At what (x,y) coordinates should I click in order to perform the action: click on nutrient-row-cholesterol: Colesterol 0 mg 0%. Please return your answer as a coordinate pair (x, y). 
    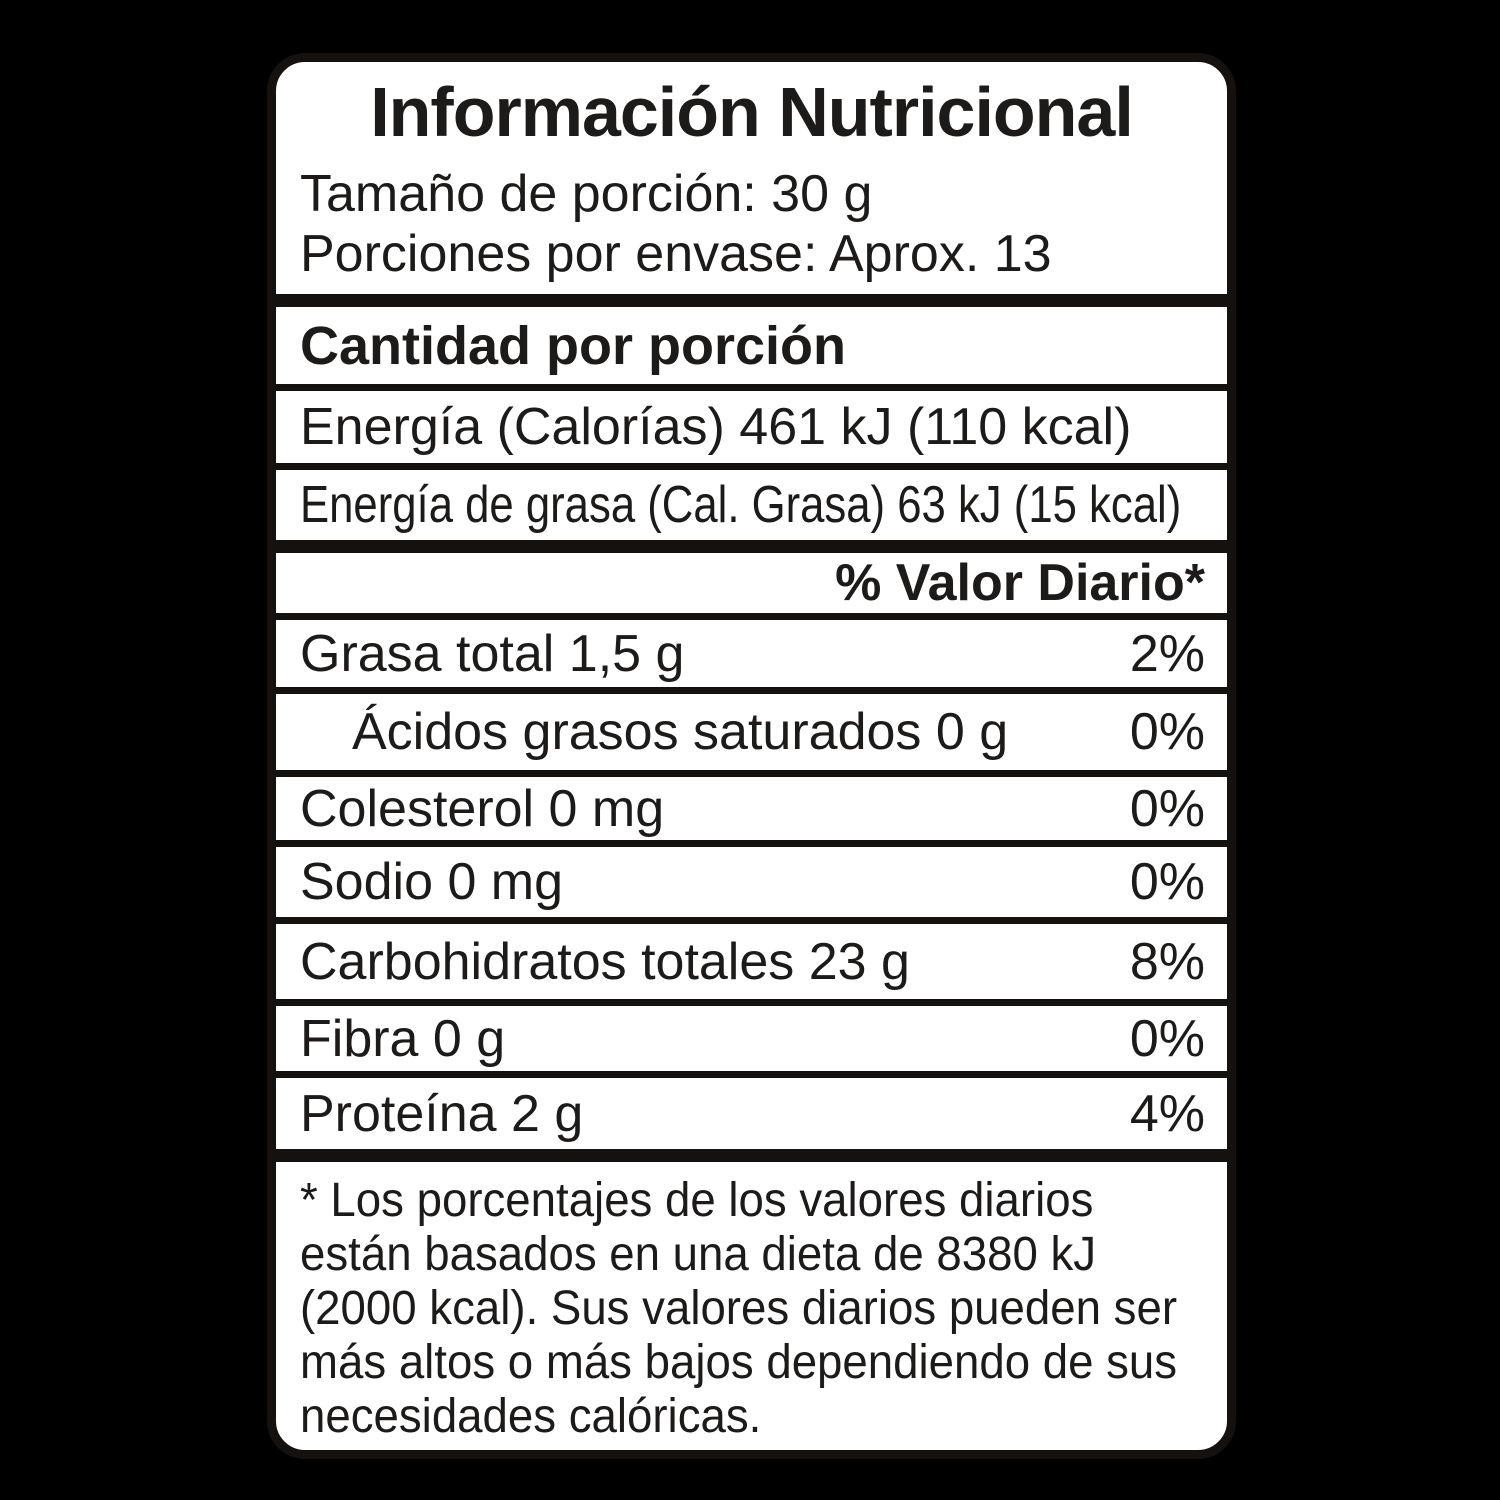
    Looking at the image, I should click on (751, 808).